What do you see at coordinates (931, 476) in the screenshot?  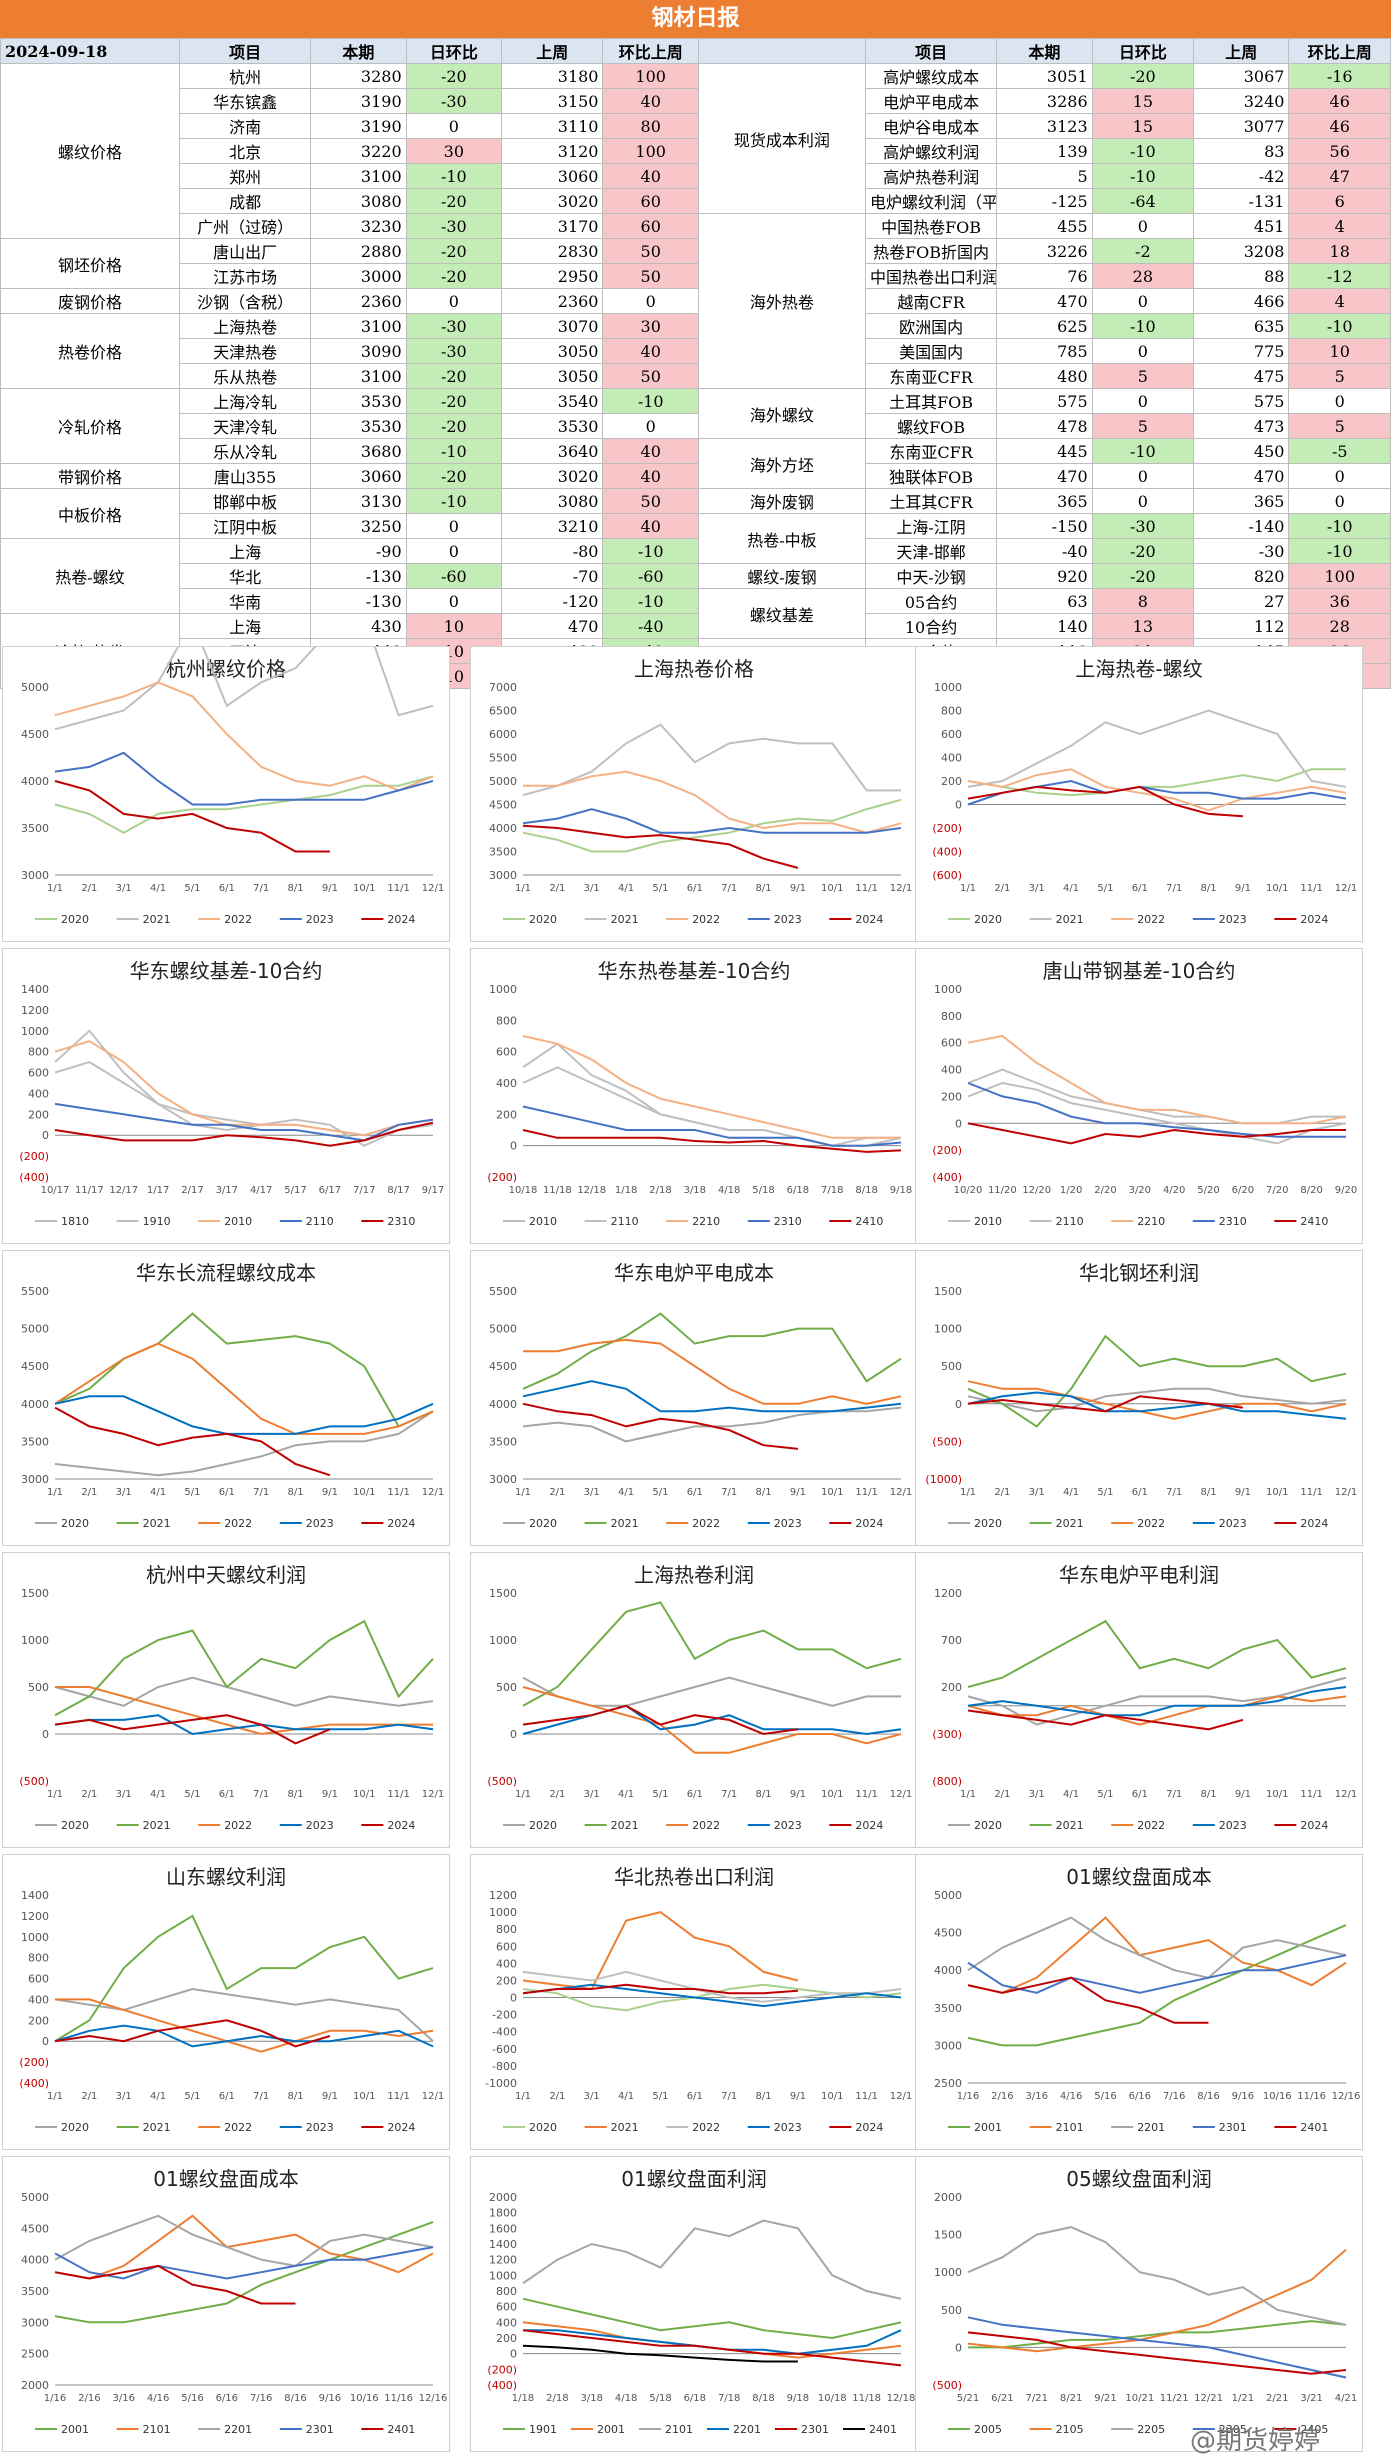 I see `item-name: 独联体FOB` at bounding box center [931, 476].